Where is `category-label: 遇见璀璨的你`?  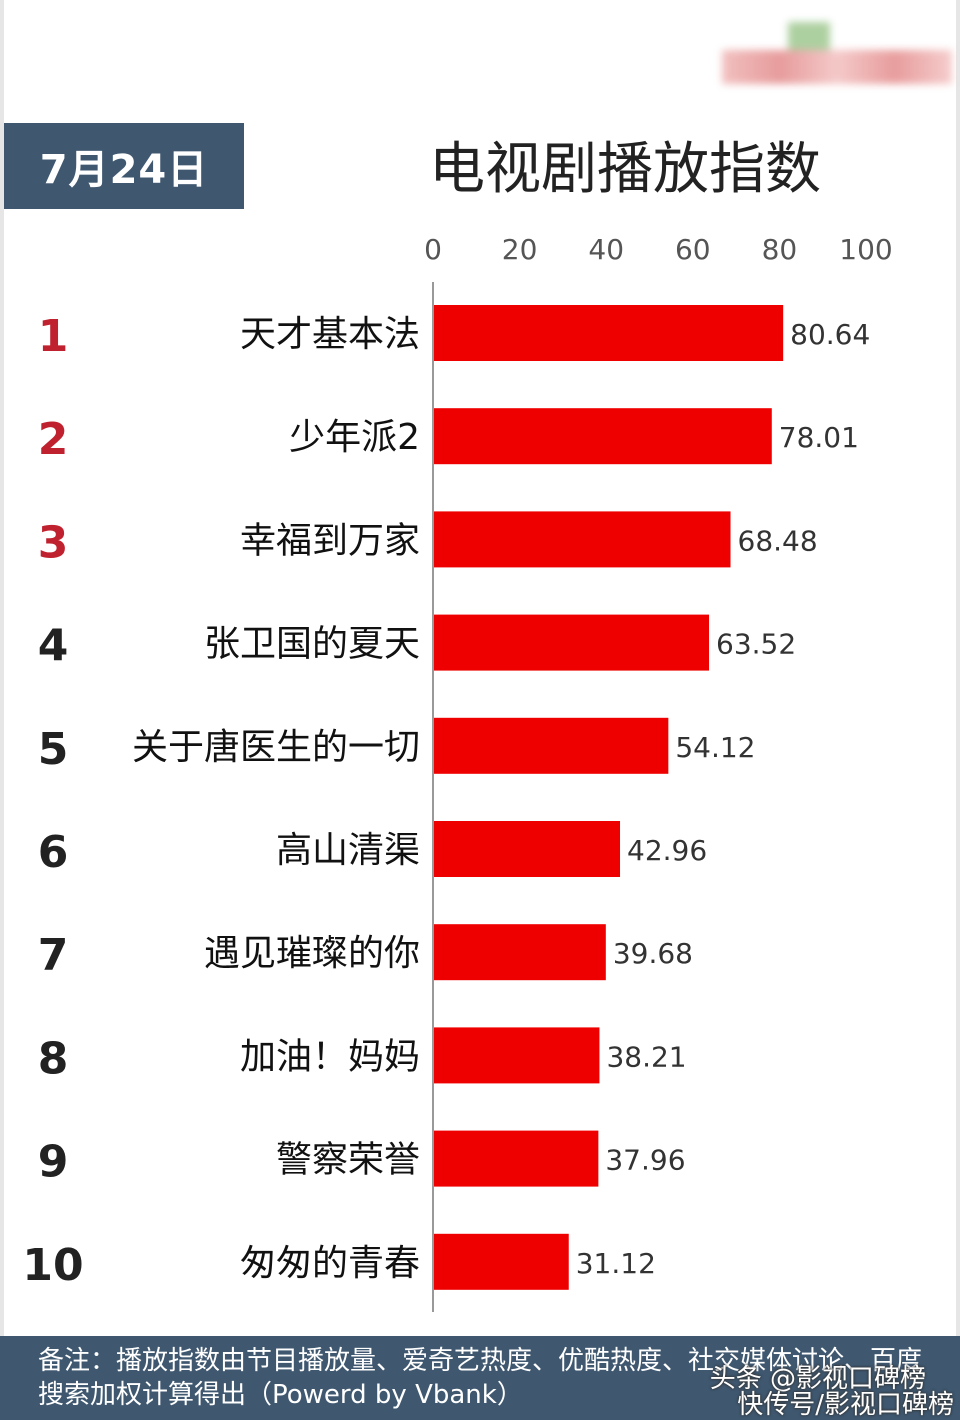
category-label: 遇见璀璨的你 is located at coordinates (312, 953).